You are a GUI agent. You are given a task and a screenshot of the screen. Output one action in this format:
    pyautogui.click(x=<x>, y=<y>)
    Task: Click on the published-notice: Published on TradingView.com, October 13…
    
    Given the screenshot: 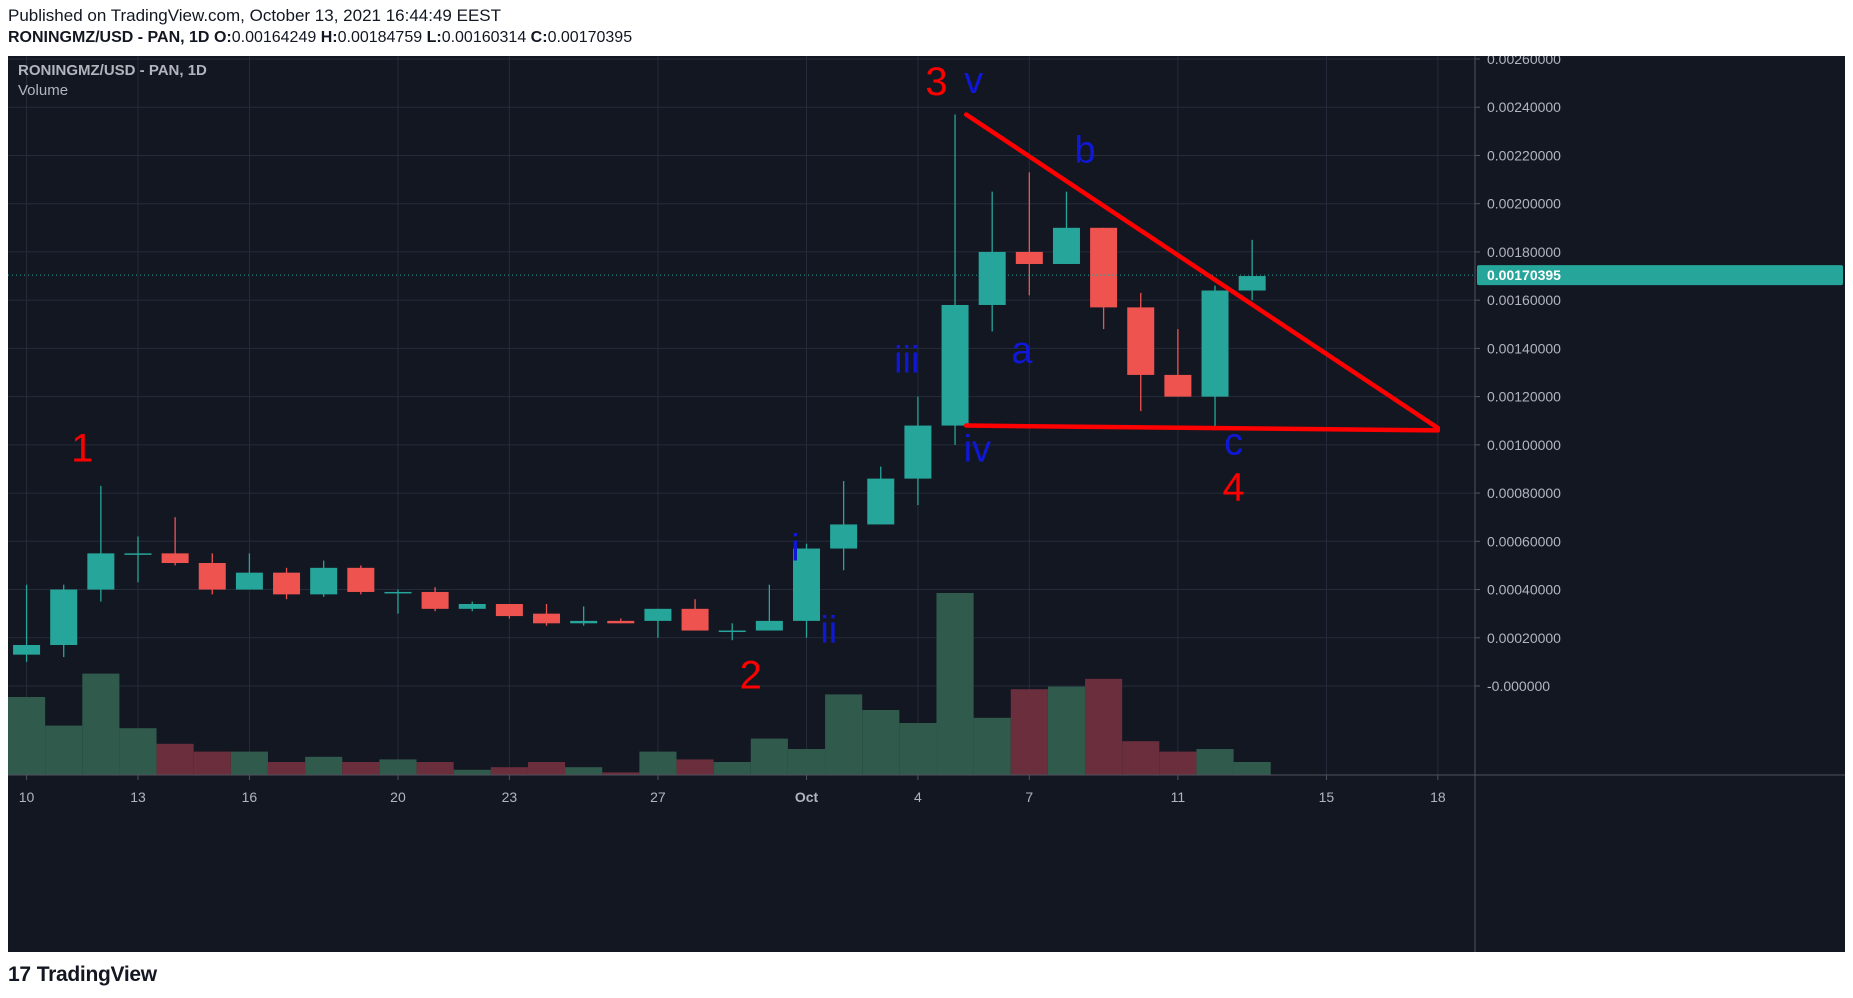 What is the action you would take?
    pyautogui.click(x=254, y=15)
    